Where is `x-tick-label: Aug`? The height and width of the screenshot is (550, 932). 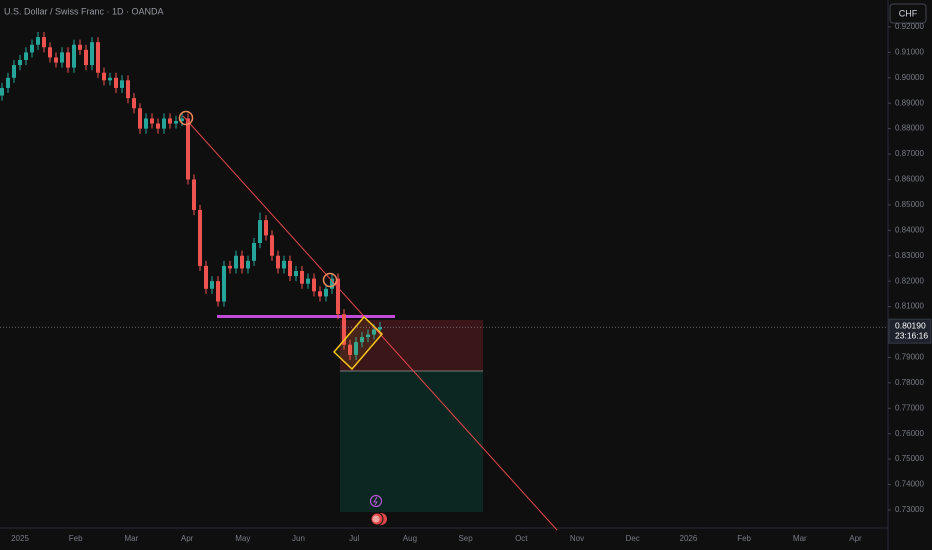
x-tick-label: Aug is located at coordinates (410, 538).